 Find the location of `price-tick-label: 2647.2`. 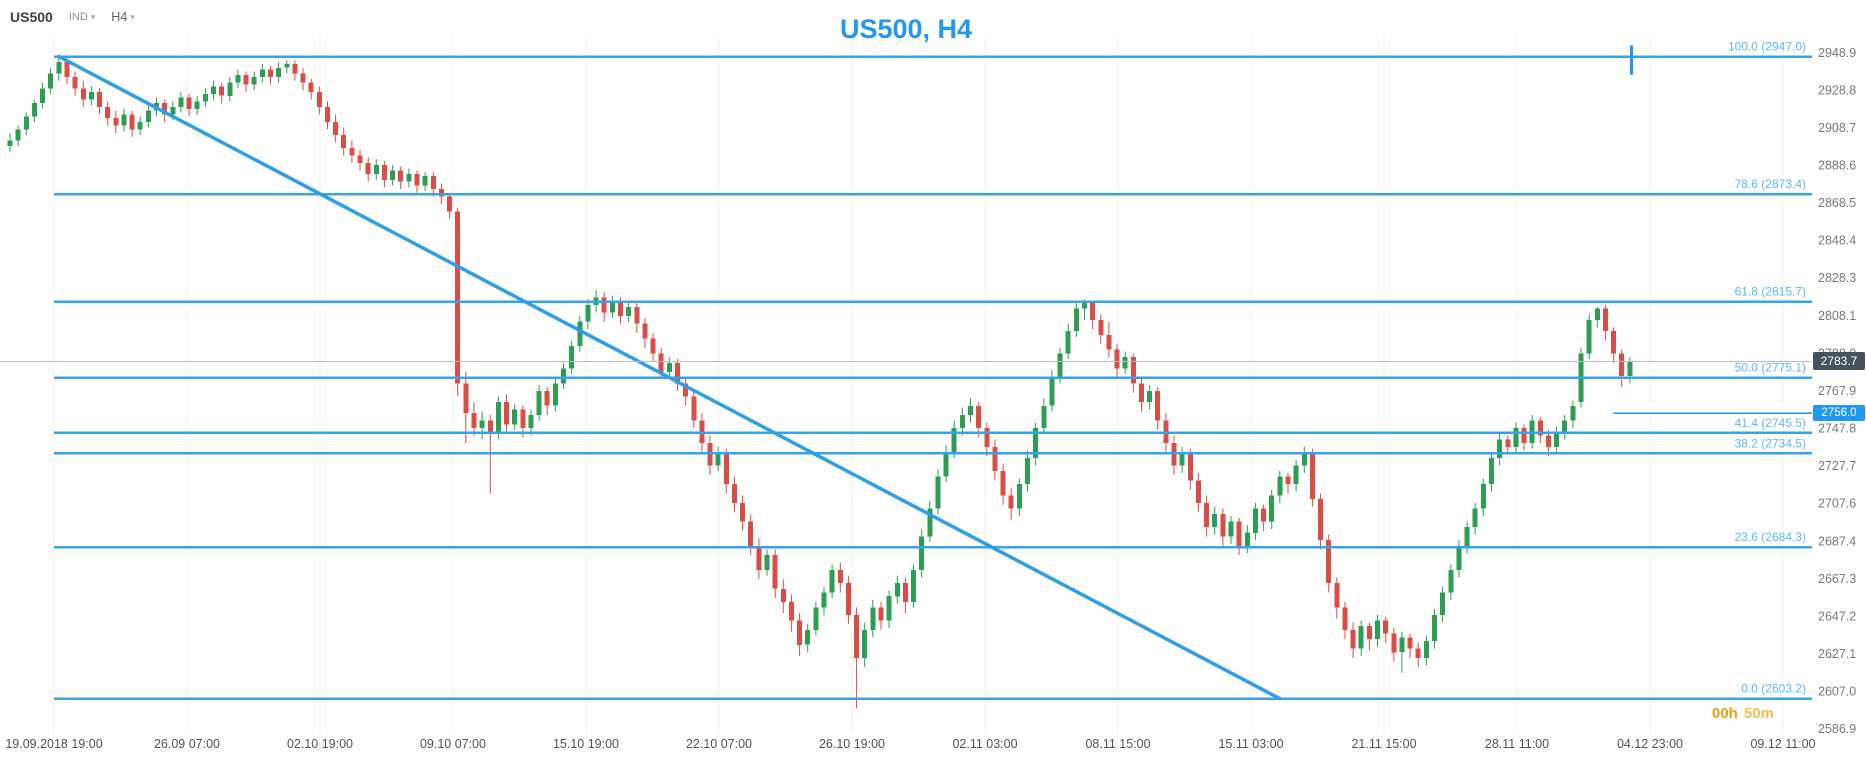

price-tick-label: 2647.2 is located at coordinates (1837, 616).